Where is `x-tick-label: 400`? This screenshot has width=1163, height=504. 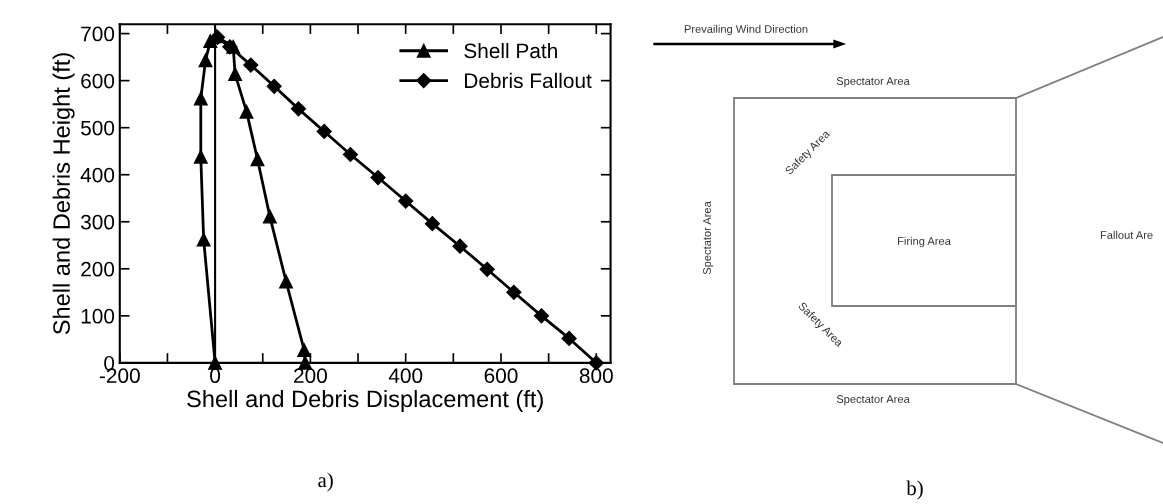
x-tick-label: 400 is located at coordinates (405, 376).